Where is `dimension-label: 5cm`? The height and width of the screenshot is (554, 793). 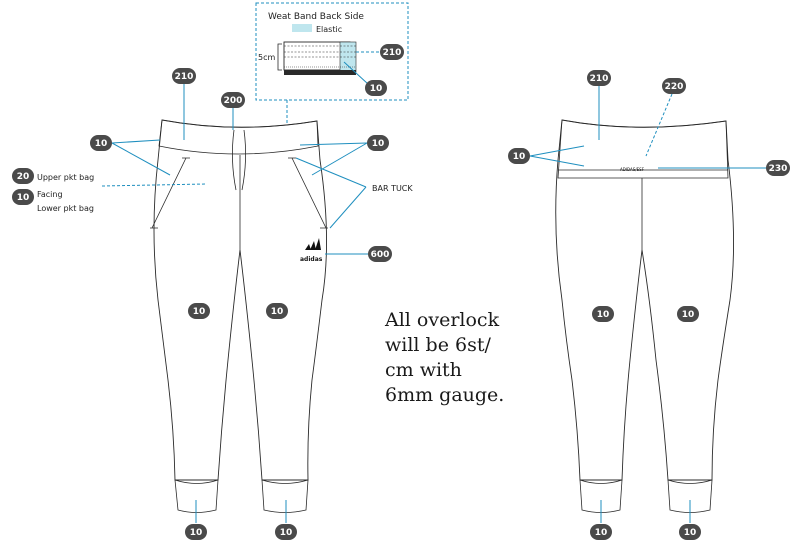 dimension-label: 5cm is located at coordinates (266, 57).